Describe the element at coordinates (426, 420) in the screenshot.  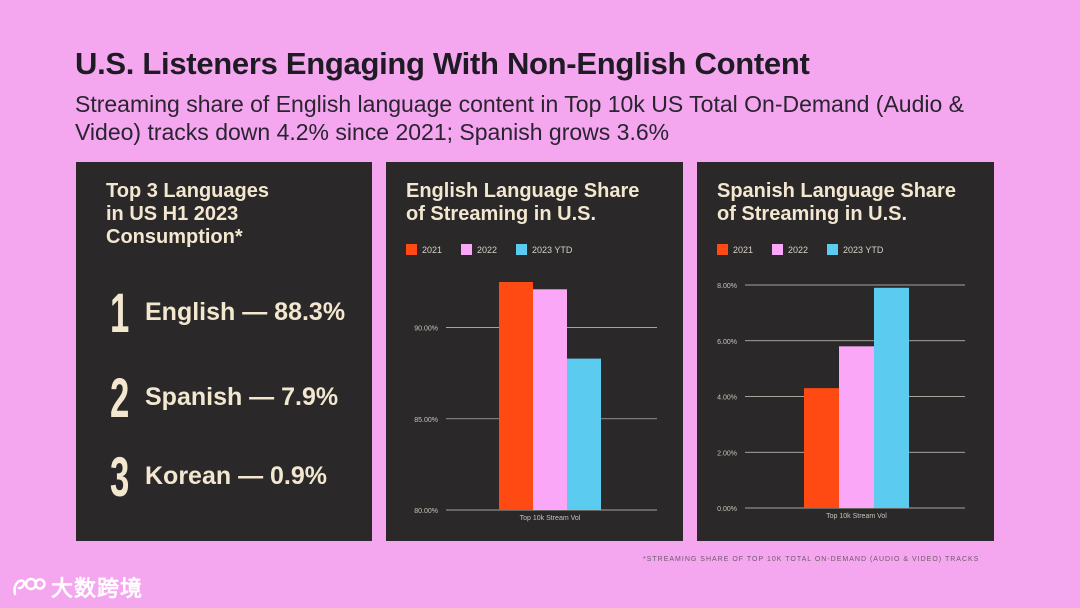
I see `y-tick-label: 85.00%` at that location.